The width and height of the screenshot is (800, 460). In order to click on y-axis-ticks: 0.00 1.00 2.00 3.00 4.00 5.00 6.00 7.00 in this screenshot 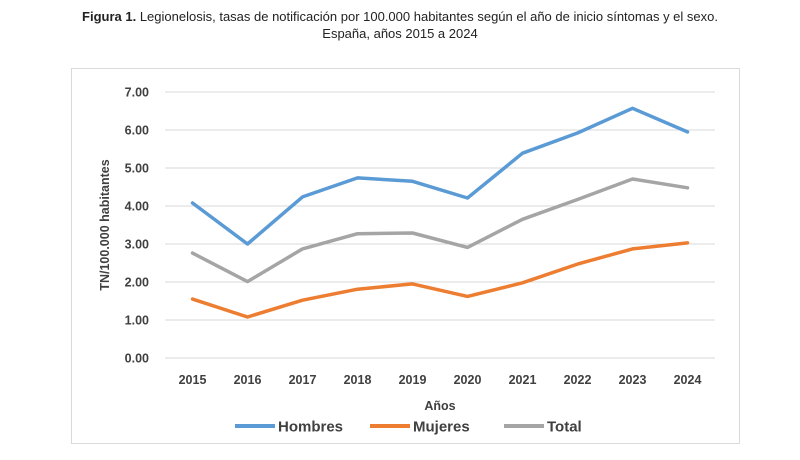, I will do `click(137, 226)`.